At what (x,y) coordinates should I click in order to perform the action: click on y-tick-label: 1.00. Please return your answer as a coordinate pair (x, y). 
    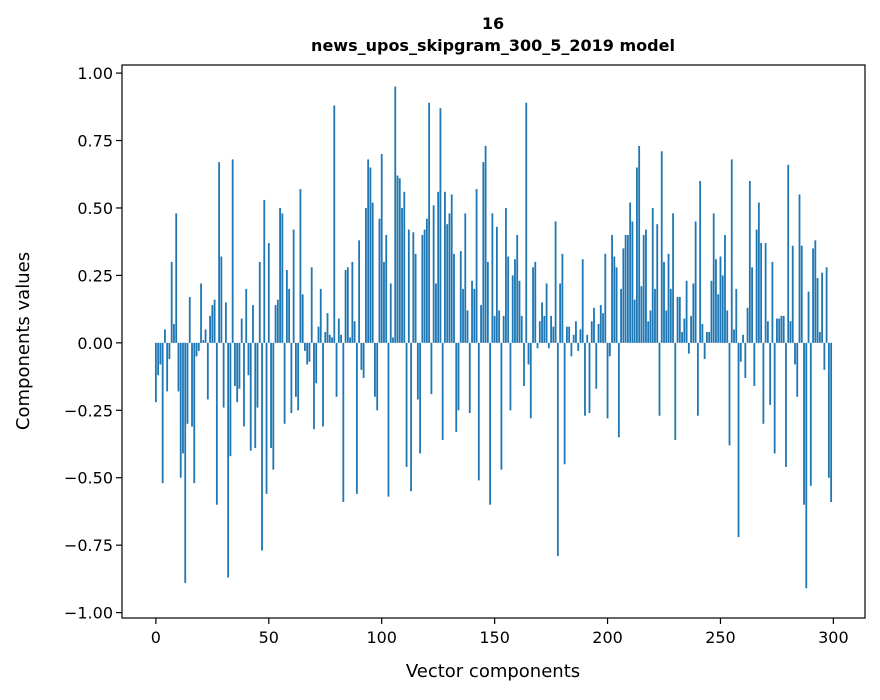
    Looking at the image, I should click on (95, 73).